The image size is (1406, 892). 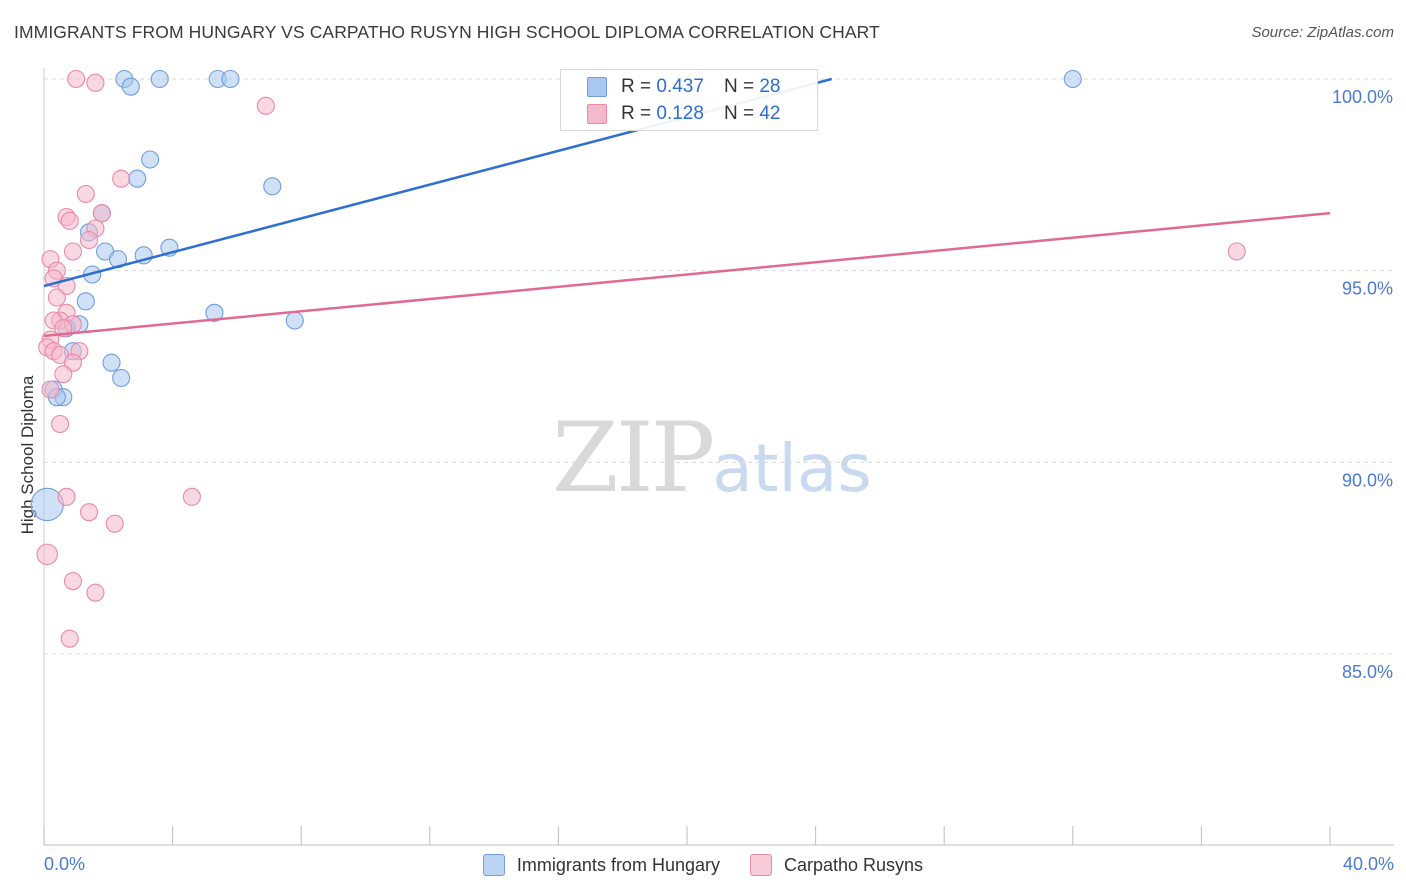 I want to click on legend-n-value-hungary: 28, so click(x=770, y=86).